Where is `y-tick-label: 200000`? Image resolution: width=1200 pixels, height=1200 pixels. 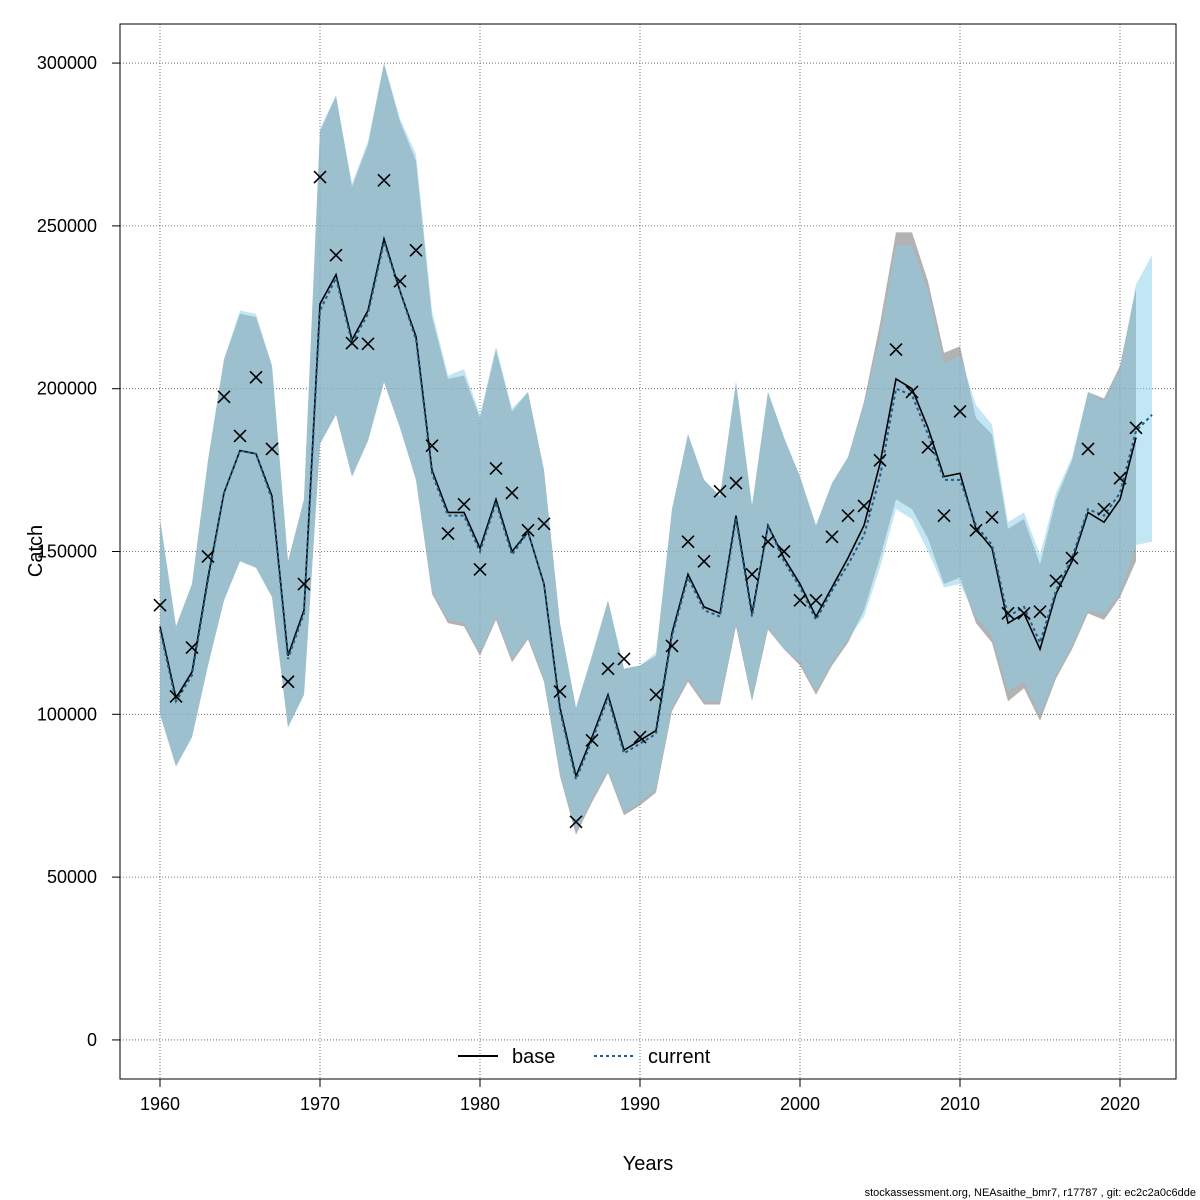
y-tick-label: 200000 is located at coordinates (67, 389).